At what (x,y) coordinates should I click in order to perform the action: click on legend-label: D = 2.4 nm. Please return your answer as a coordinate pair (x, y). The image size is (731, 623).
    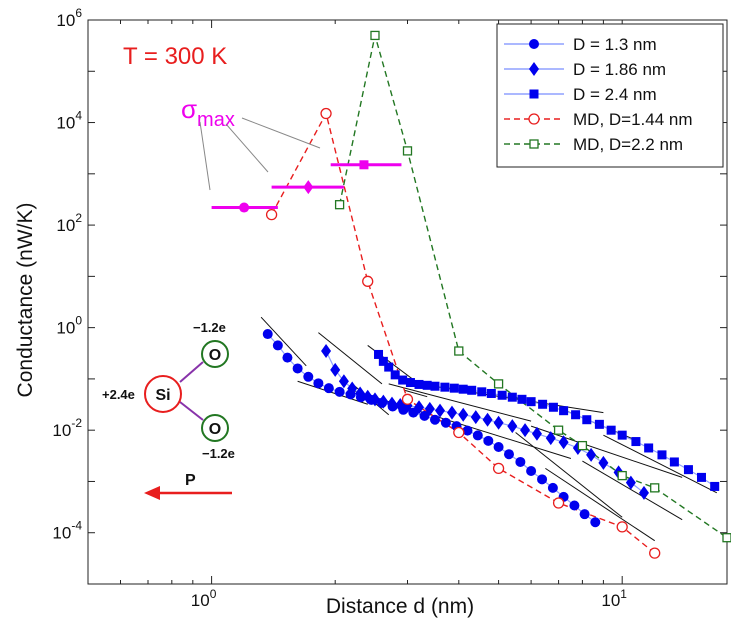
    Looking at the image, I should click on (615, 94).